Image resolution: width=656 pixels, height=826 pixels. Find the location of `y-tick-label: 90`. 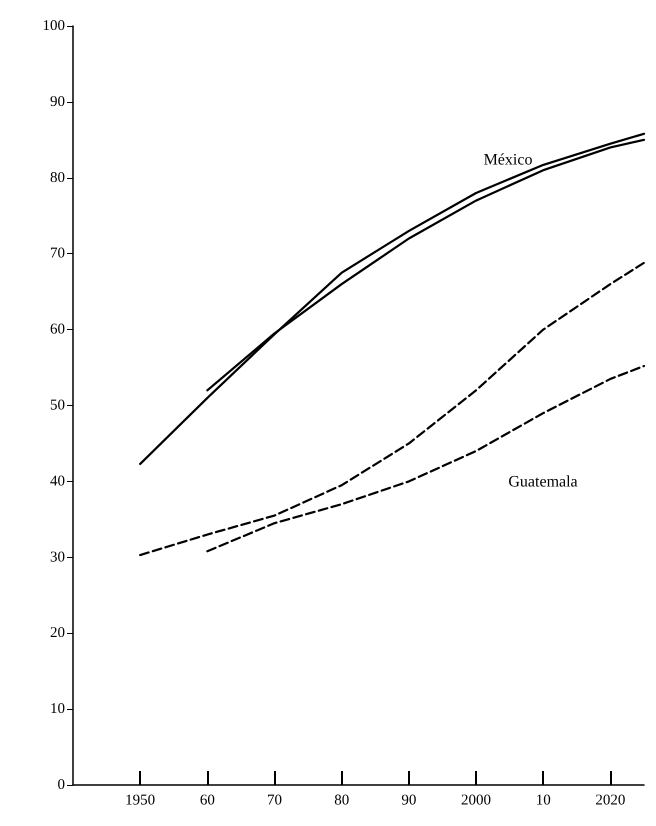

y-tick-label: 90 is located at coordinates (57, 102).